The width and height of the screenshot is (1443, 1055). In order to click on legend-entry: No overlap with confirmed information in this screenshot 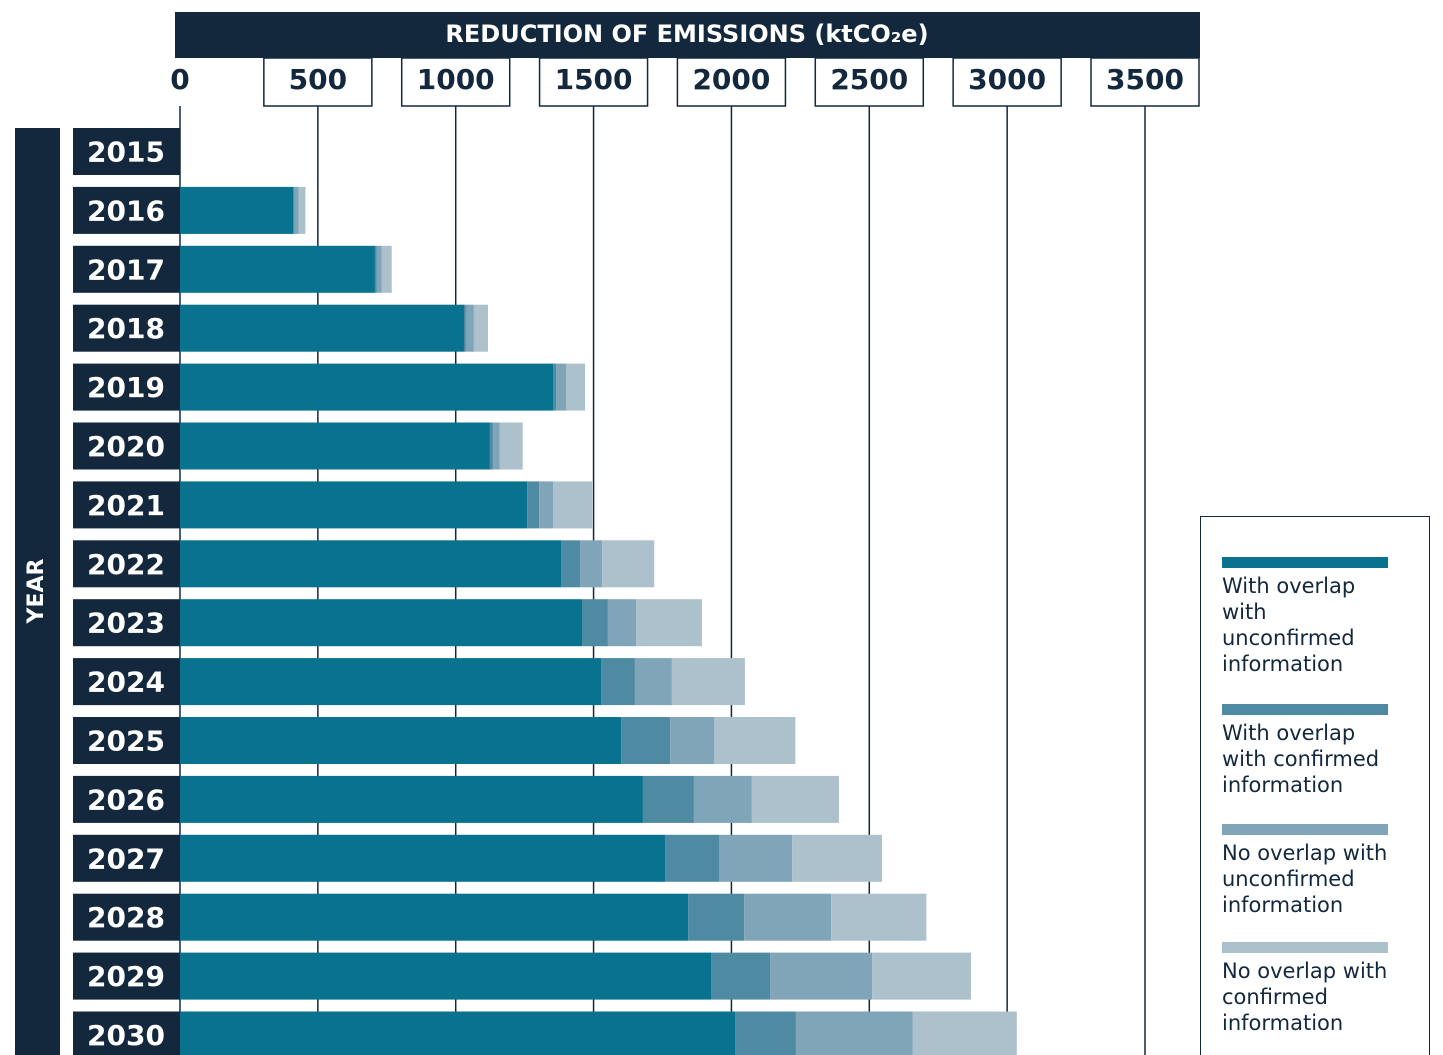, I will do `click(1307, 989)`.